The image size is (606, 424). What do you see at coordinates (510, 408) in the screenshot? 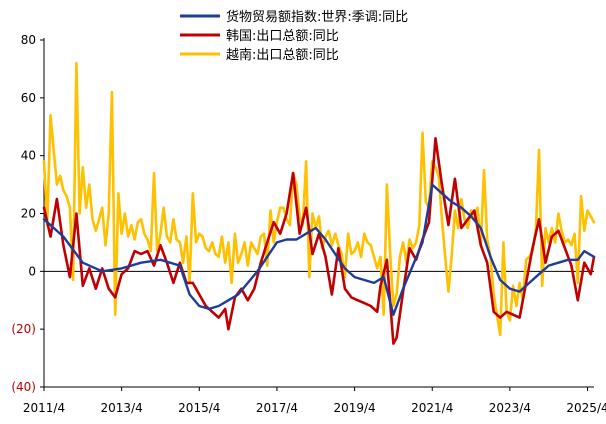
I see `x-tick-label: 2023/4` at bounding box center [510, 408].